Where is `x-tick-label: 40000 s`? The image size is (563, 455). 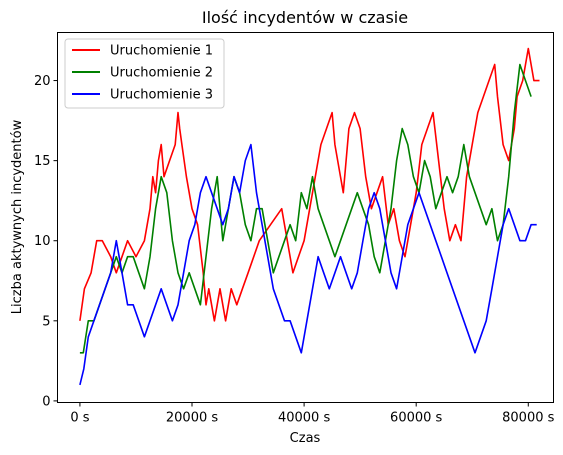 x-tick-label: 40000 s is located at coordinates (304, 418).